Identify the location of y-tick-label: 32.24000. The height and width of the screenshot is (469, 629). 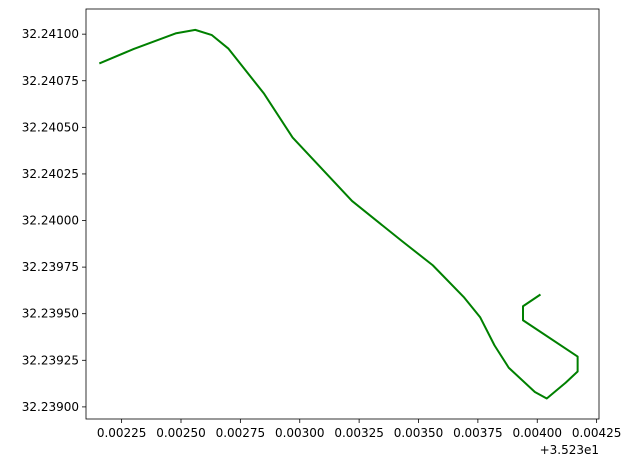
(50, 221).